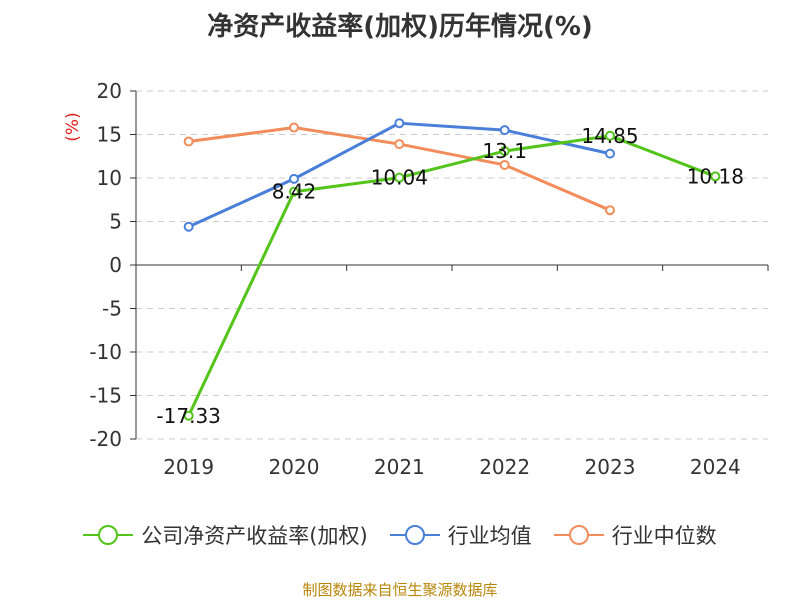 The height and width of the screenshot is (600, 800). What do you see at coordinates (254, 536) in the screenshot?
I see `legend-label-company: 公司净资产收益率(加权)` at bounding box center [254, 536].